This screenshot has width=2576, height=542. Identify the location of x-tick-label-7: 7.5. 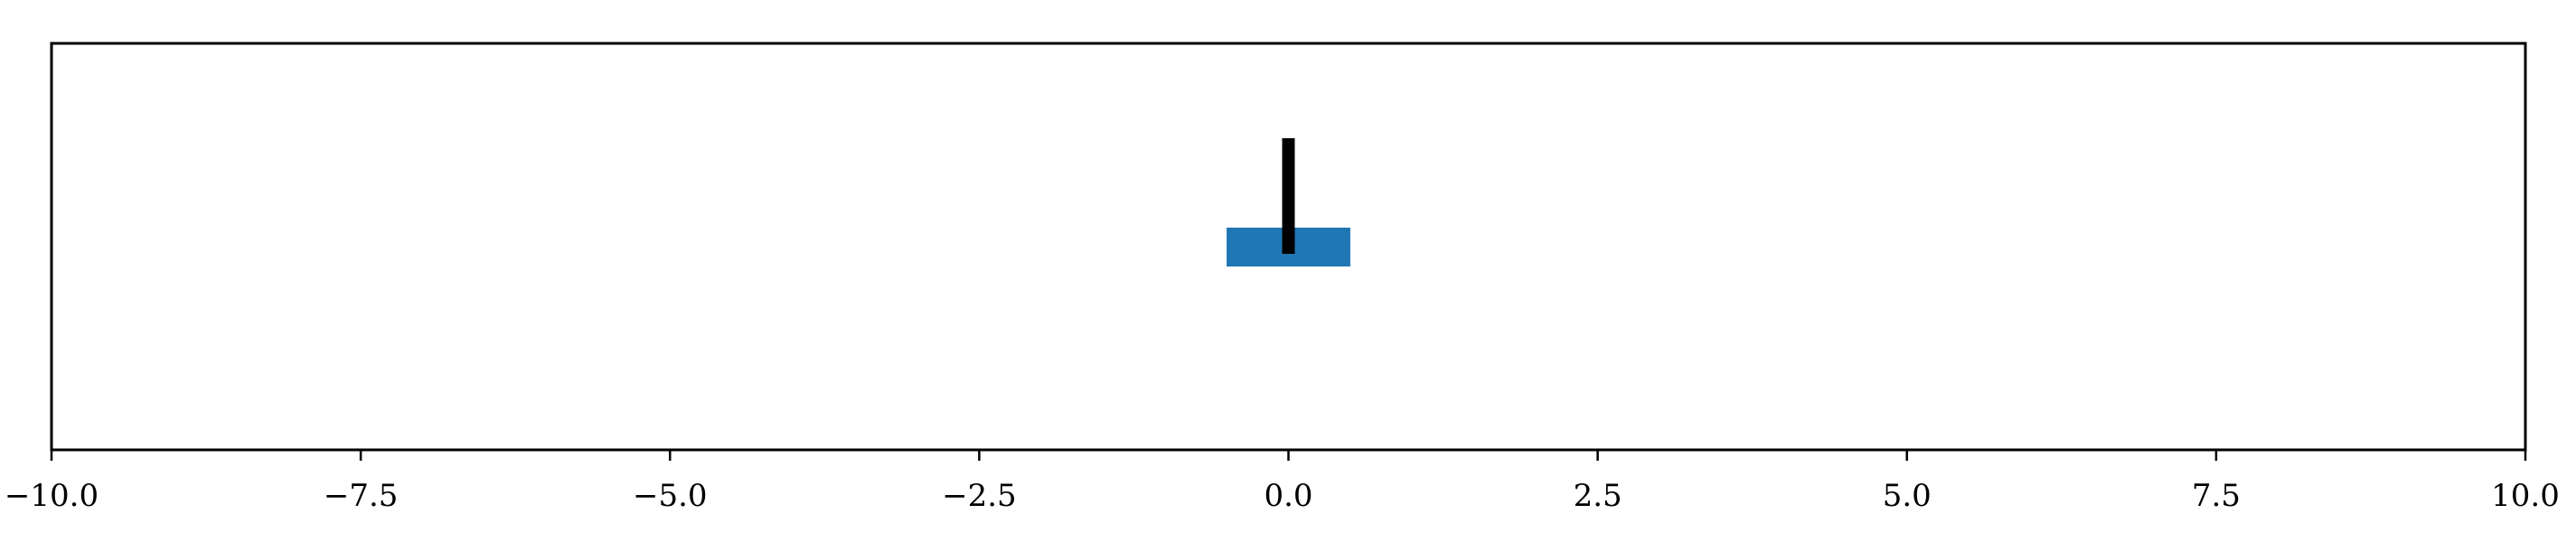
(2216, 496).